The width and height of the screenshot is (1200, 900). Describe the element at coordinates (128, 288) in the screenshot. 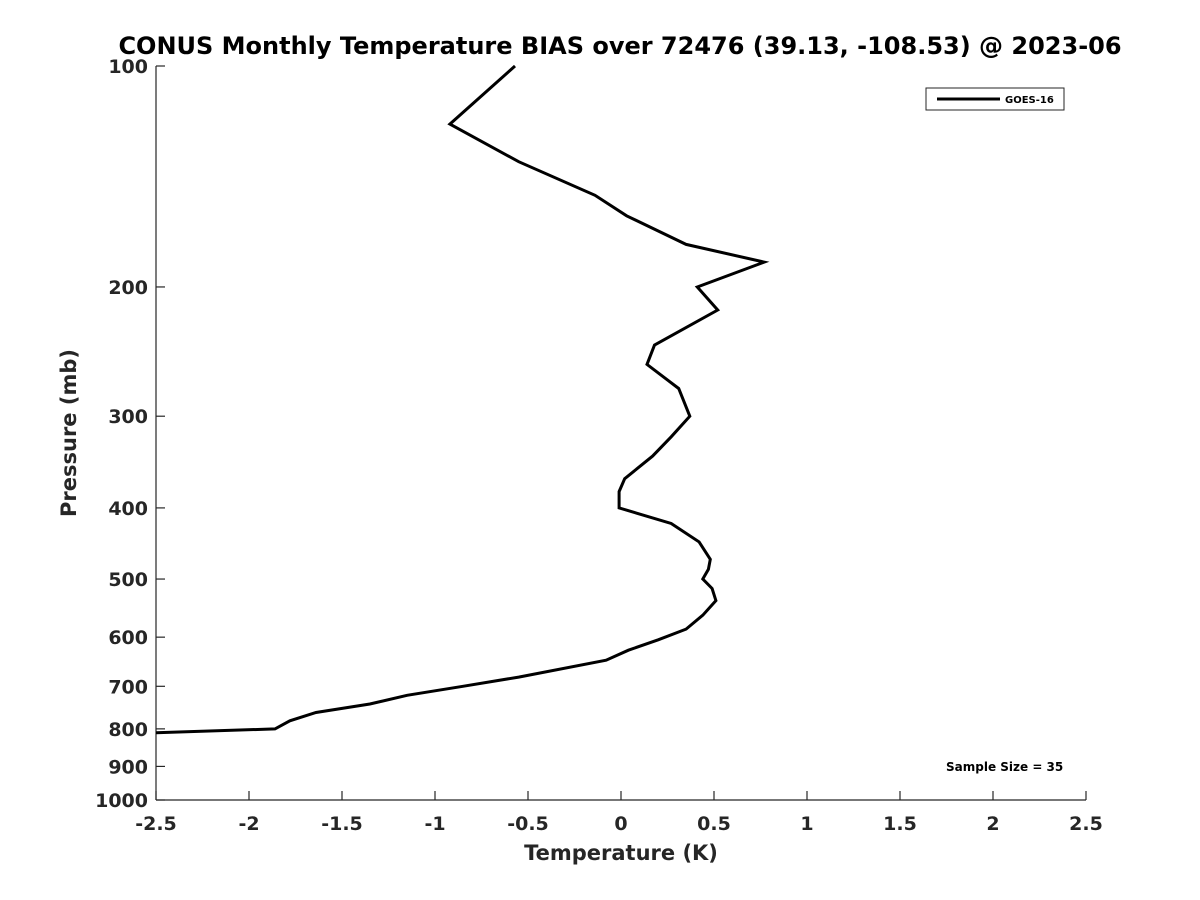

I see `y-tick-label: 200` at that location.